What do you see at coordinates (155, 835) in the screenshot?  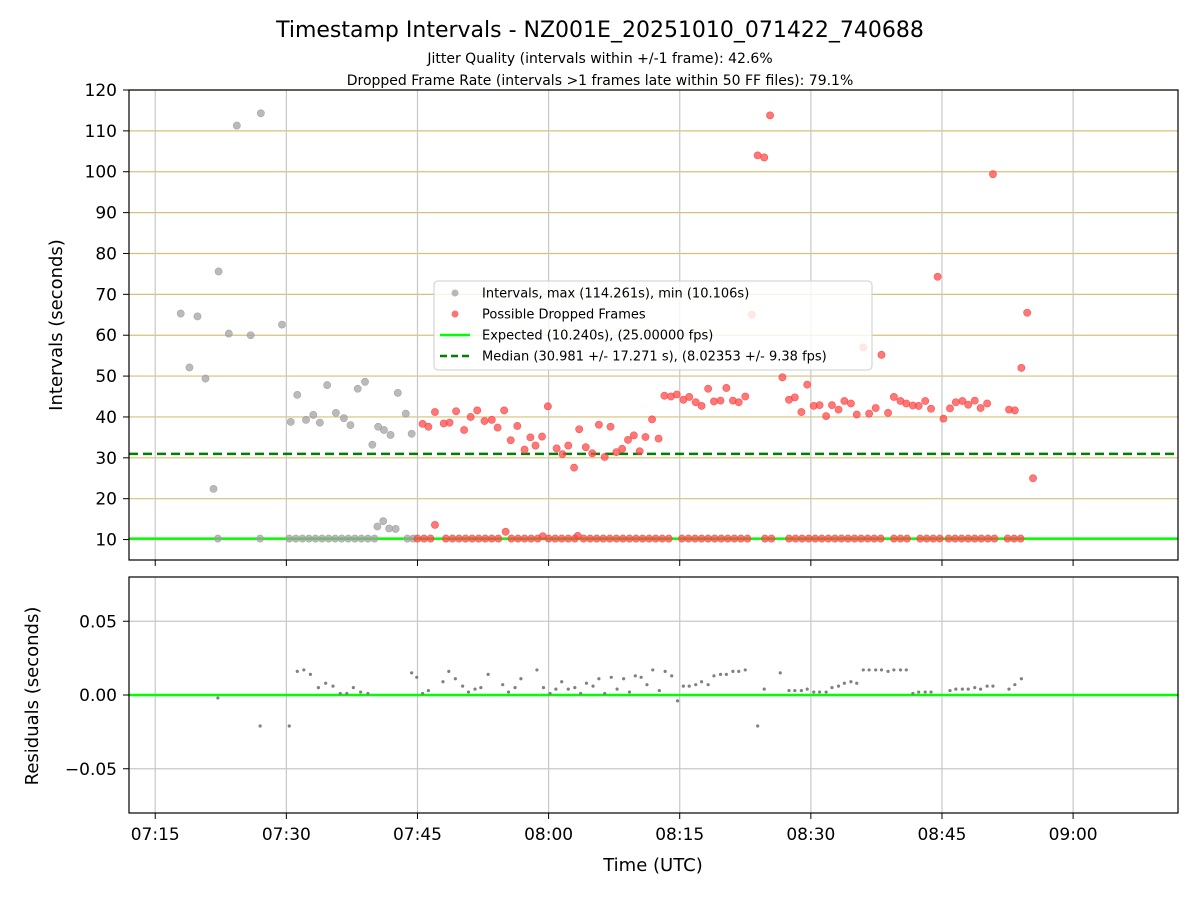 I see `x-tick-label: 07:15` at bounding box center [155, 835].